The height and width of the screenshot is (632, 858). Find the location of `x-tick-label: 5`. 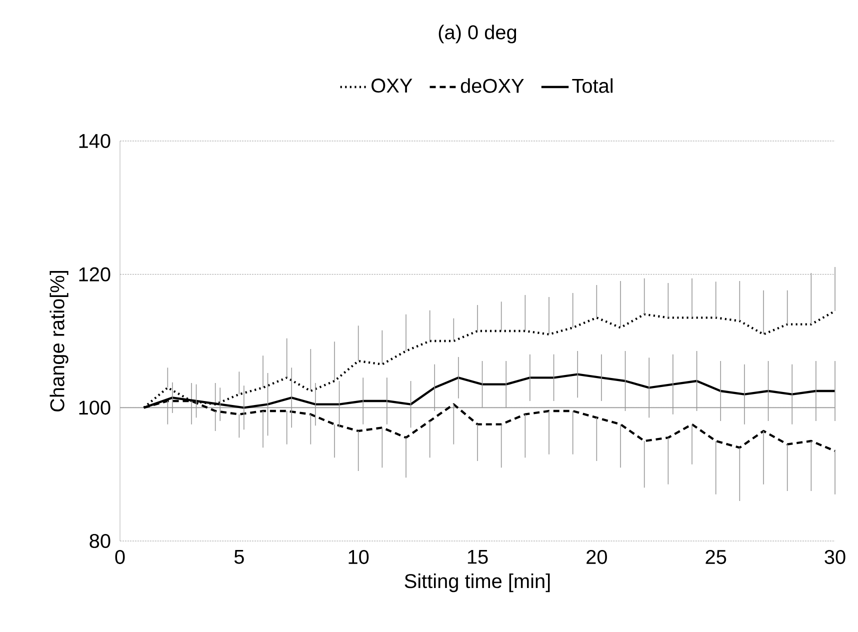

x-tick-label: 5 is located at coordinates (239, 557).